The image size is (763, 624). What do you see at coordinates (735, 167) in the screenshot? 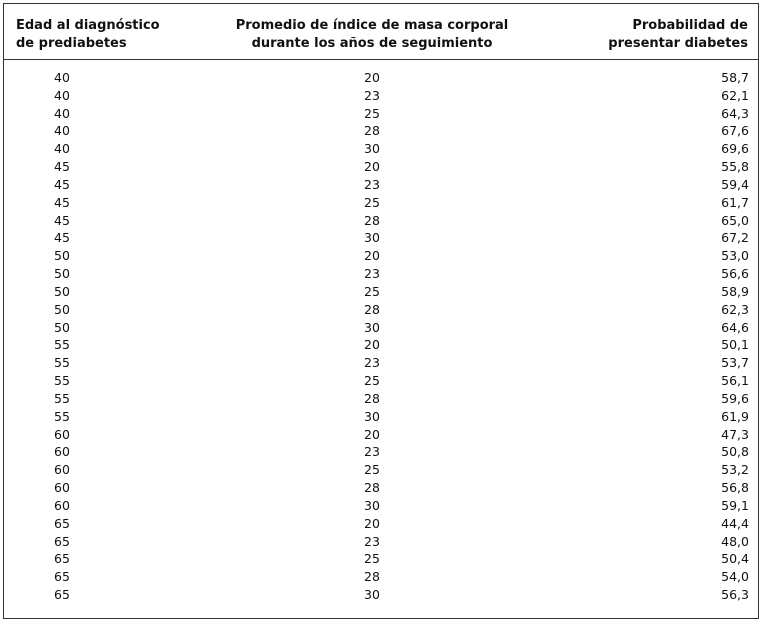
I see `table-cell: 55,8` at bounding box center [735, 167].